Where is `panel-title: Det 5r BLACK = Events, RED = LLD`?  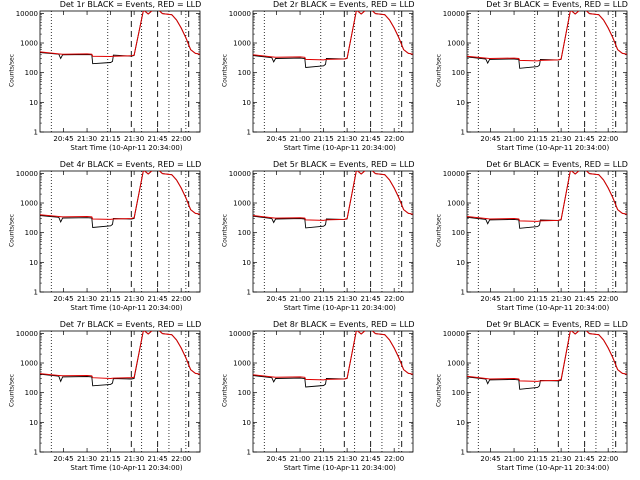 panel-title: Det 5r BLACK = Events, RED = LLD is located at coordinates (344, 164).